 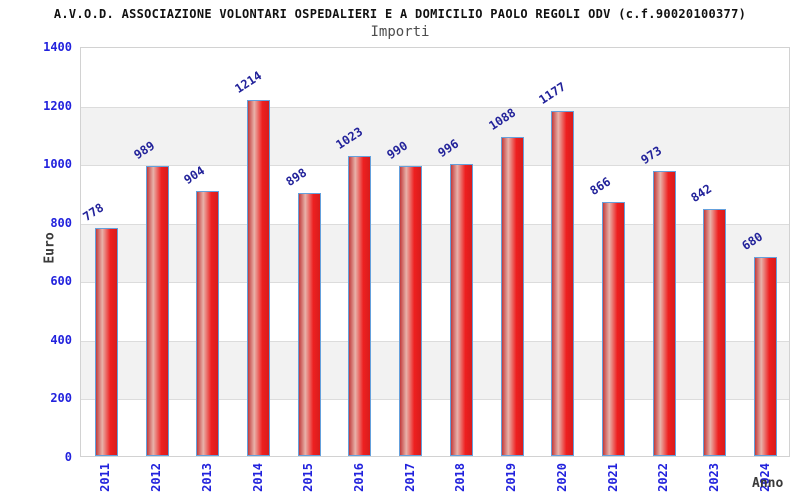 What do you see at coordinates (664, 313) in the screenshot?
I see `bar-2022` at bounding box center [664, 313].